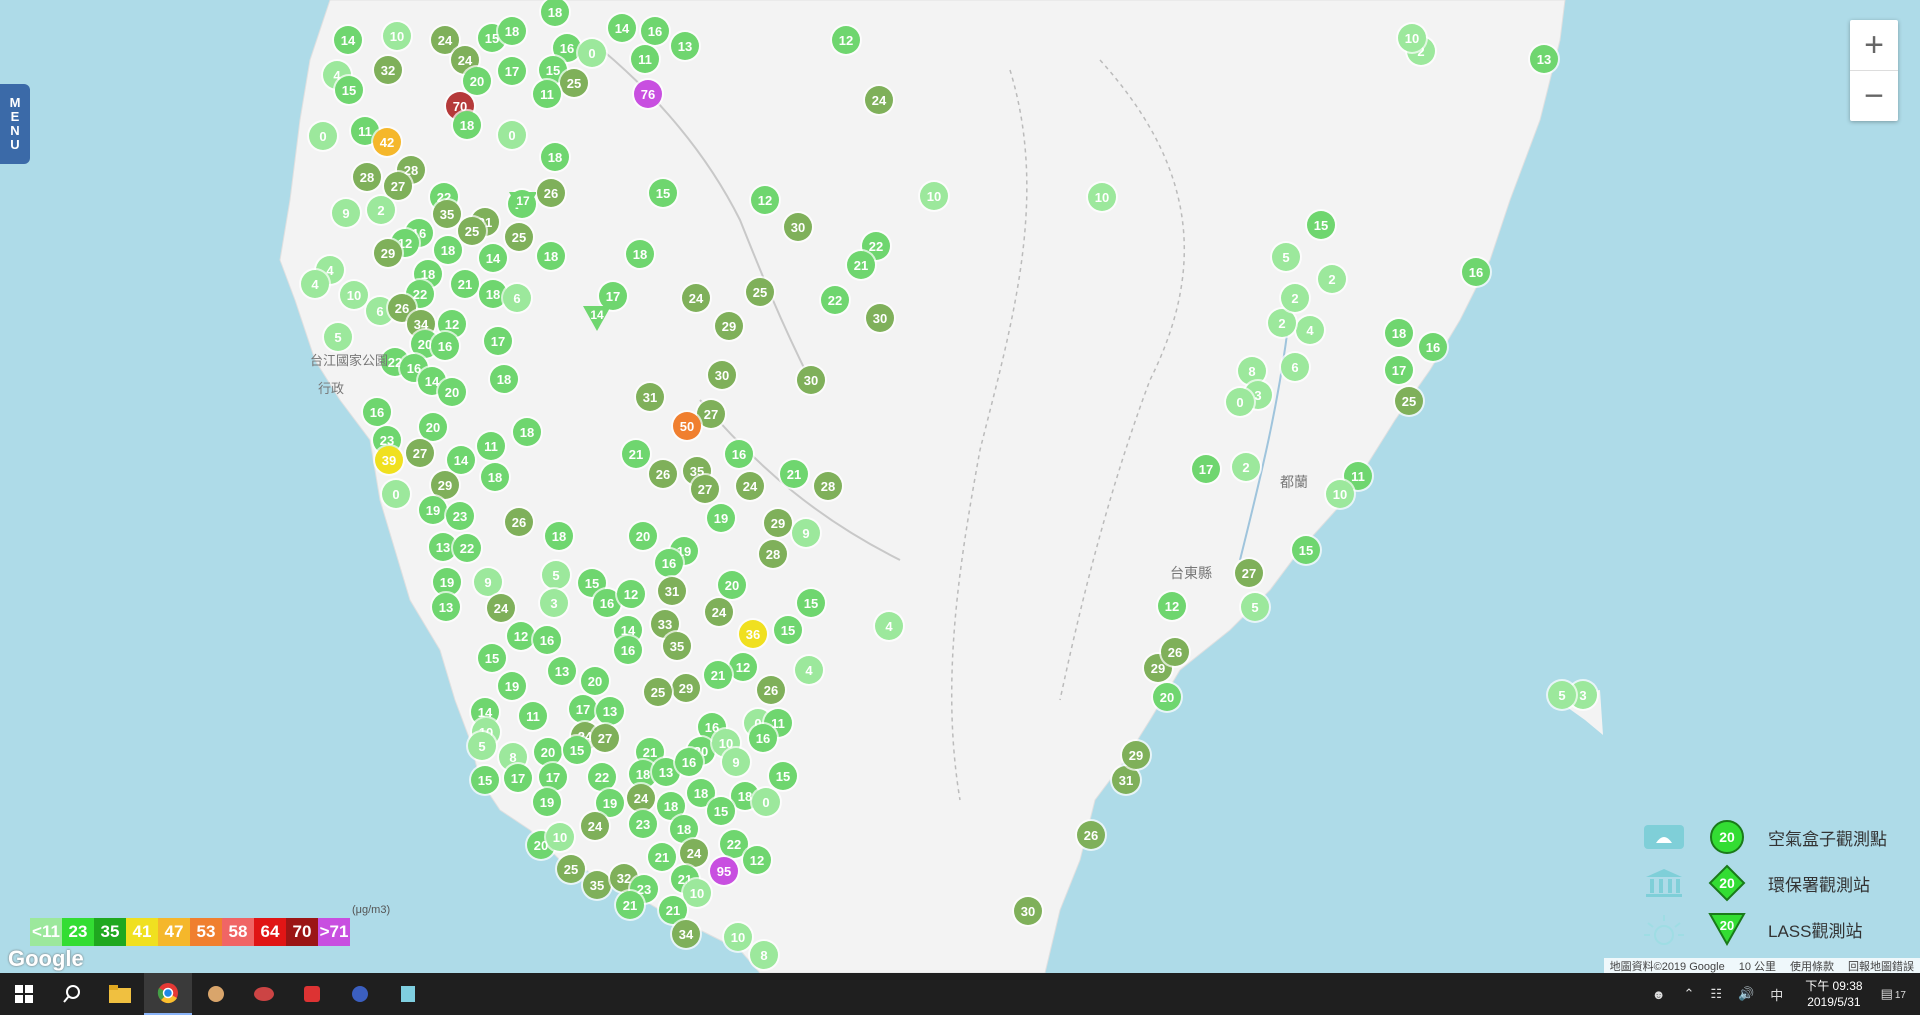  Describe the element at coordinates (724, 871) in the screenshot. I see `station-marker: 95` at that location.